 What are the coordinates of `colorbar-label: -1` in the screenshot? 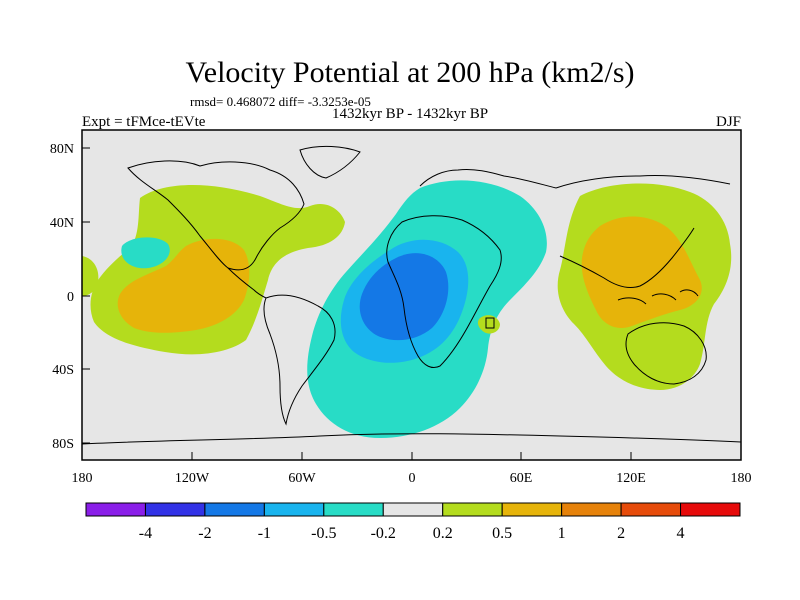 It's located at (264, 533).